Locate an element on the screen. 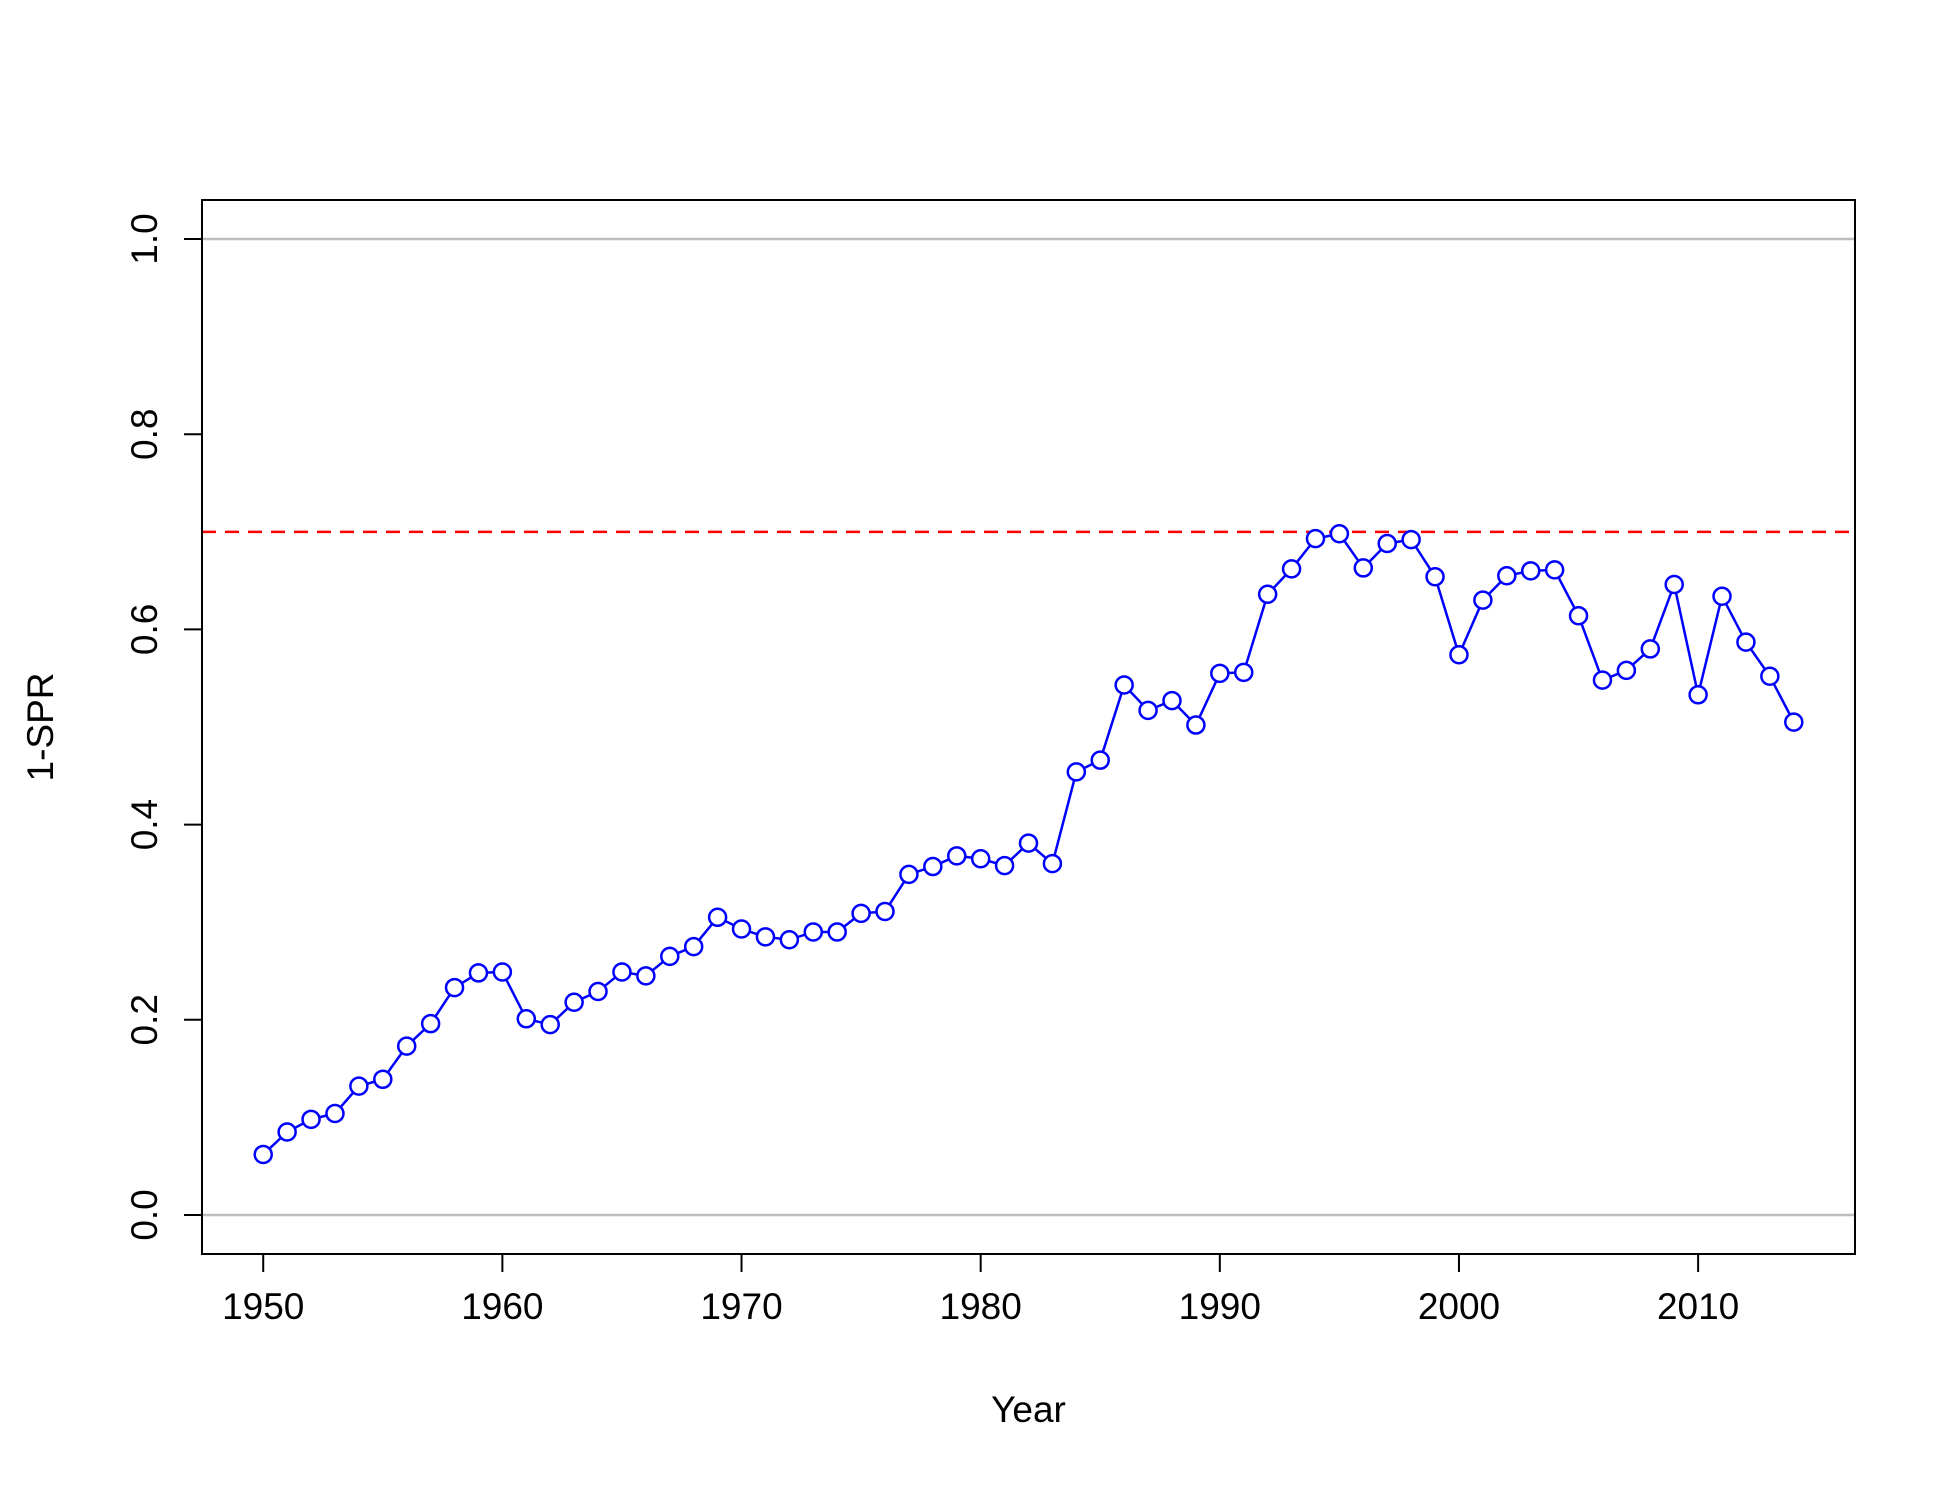 This screenshot has height=1500, width=1950. y-tick-label: 0.6 is located at coordinates (144, 629).